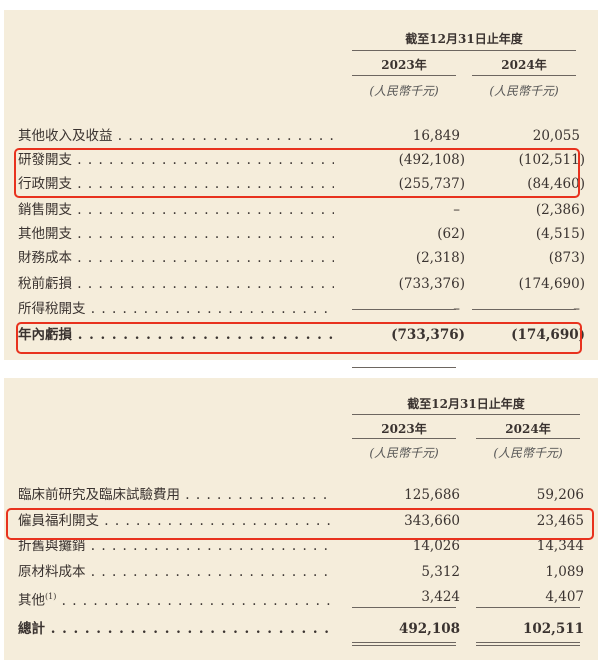 This screenshot has width=600, height=664. I want to click on row-label-text: 研發開支, so click(45, 160).